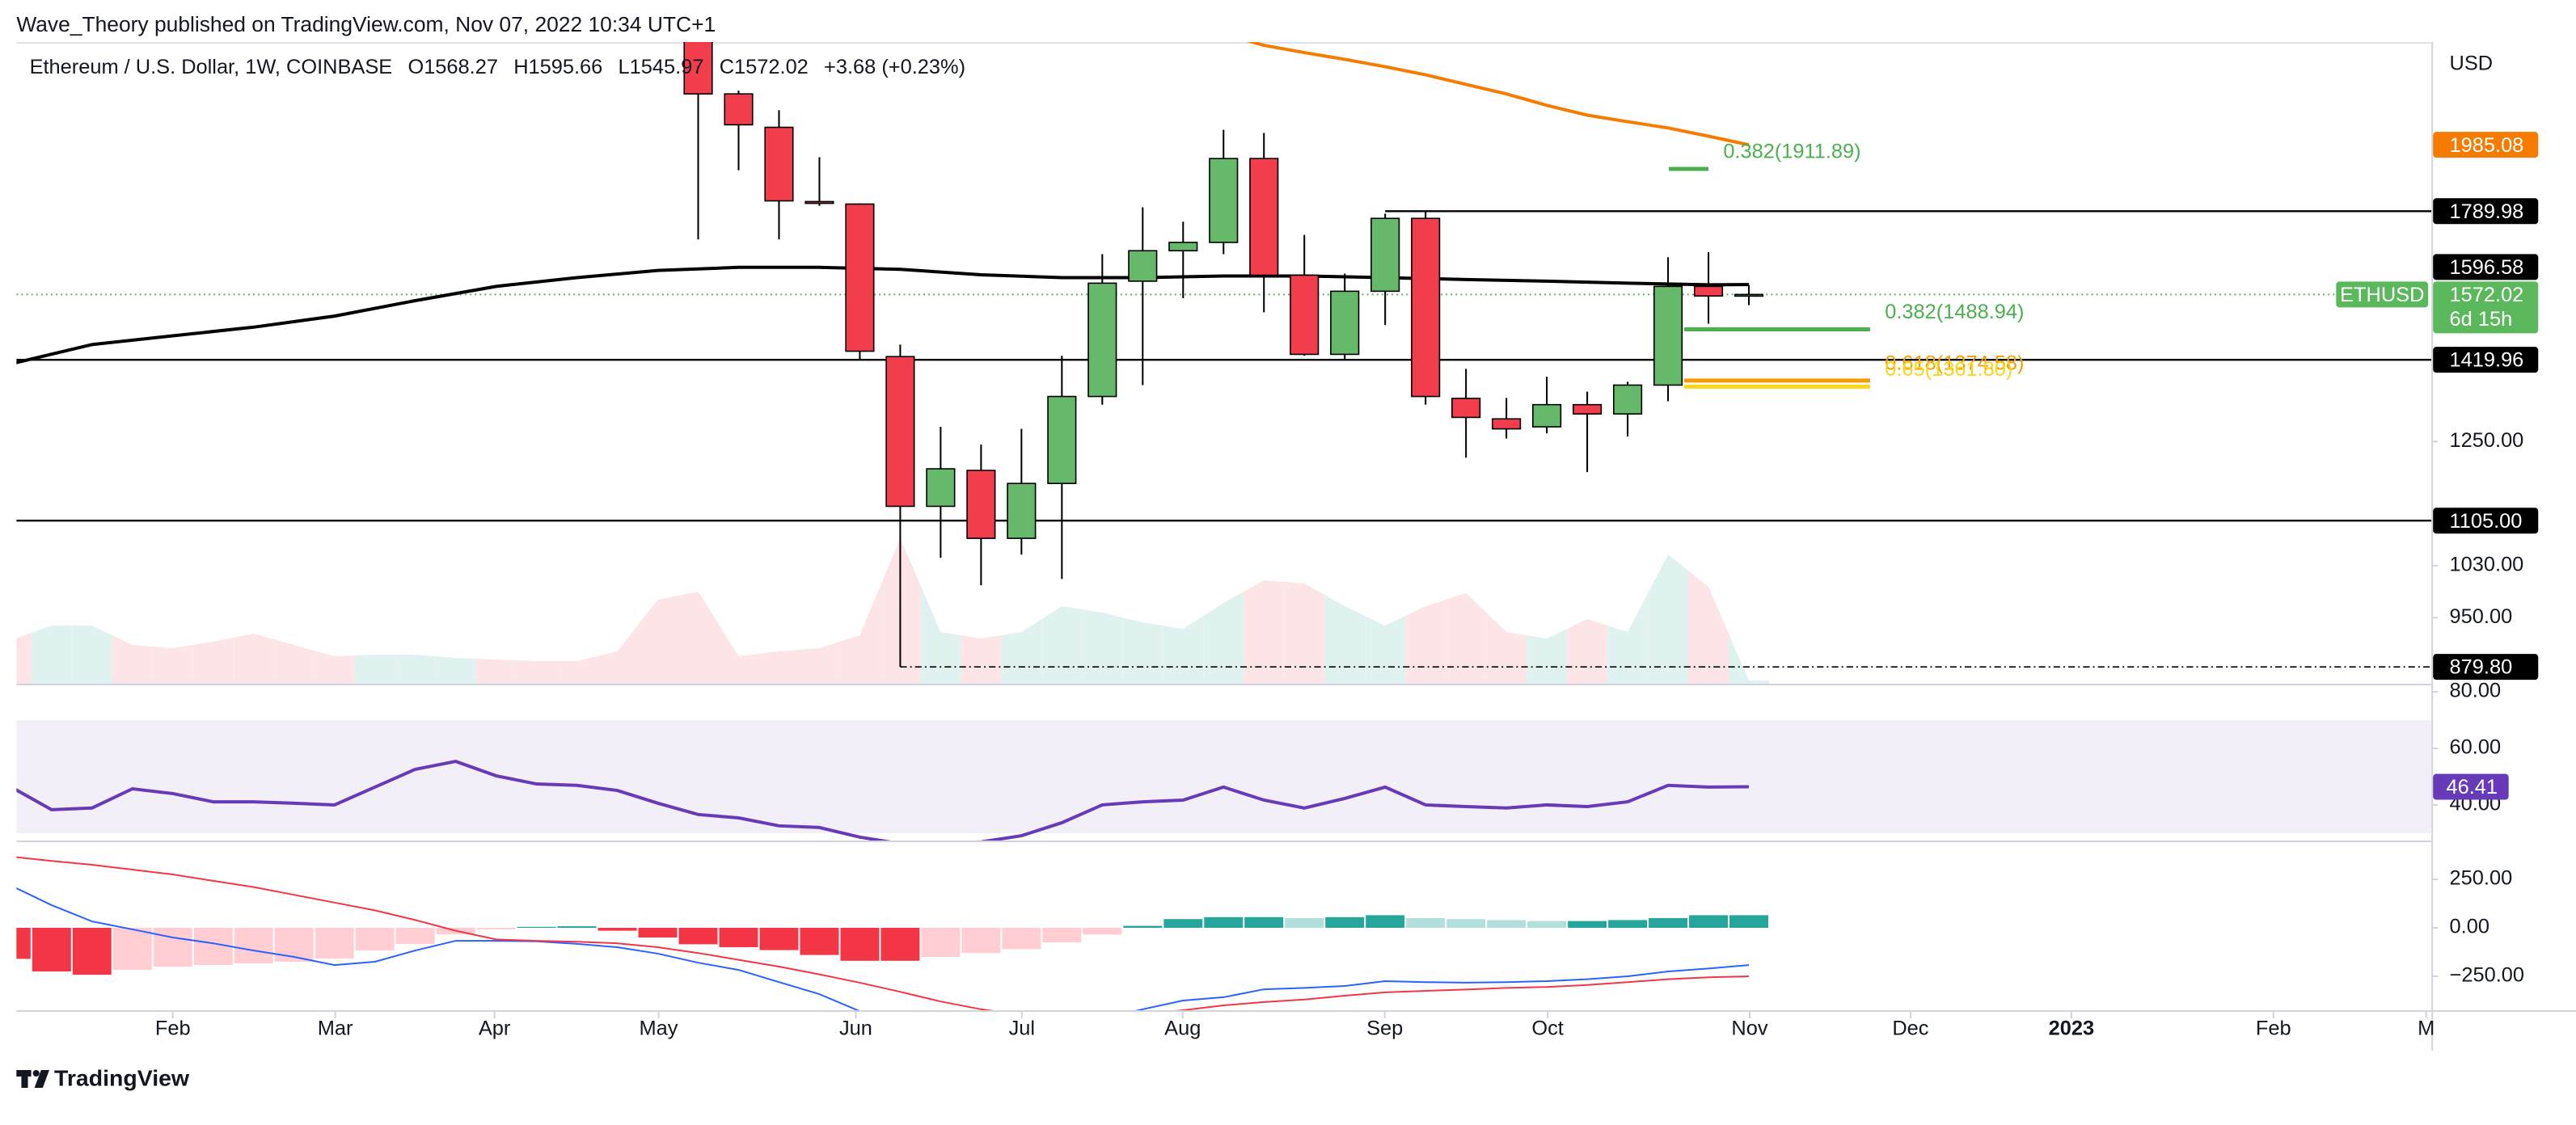 The width and height of the screenshot is (2576, 1125). Describe the element at coordinates (1384, 1029) in the screenshot. I see `x-tick-label: Sep` at that location.